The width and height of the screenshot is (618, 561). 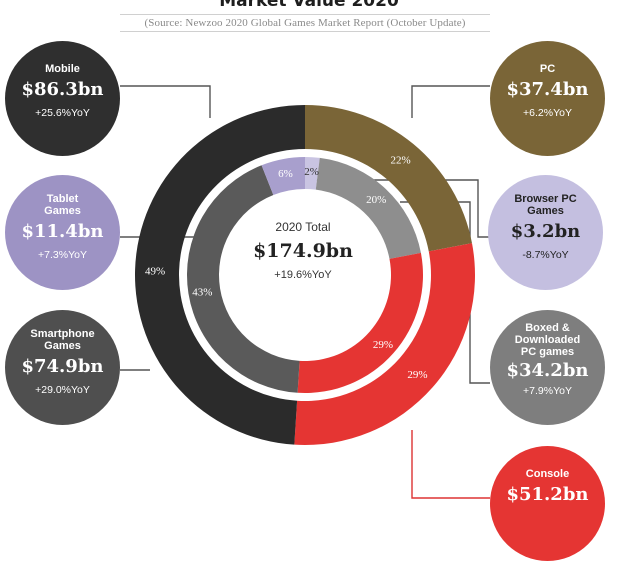 I want to click on outer-label-1: 29%, so click(x=417, y=375).